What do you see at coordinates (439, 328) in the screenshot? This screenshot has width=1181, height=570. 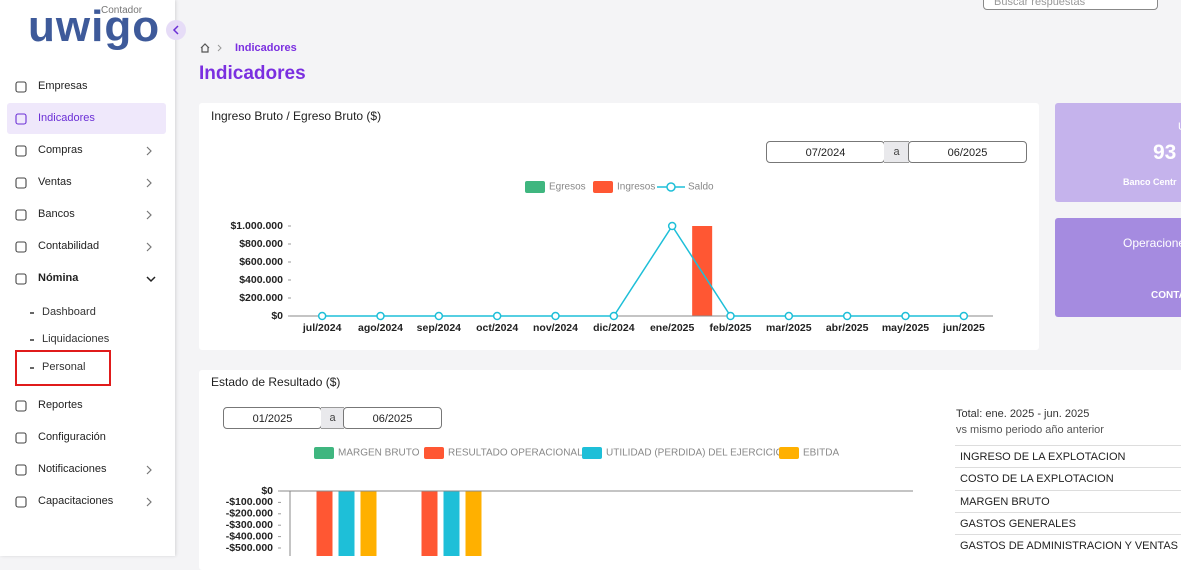 I see `x-tick-label: sep/2024` at bounding box center [439, 328].